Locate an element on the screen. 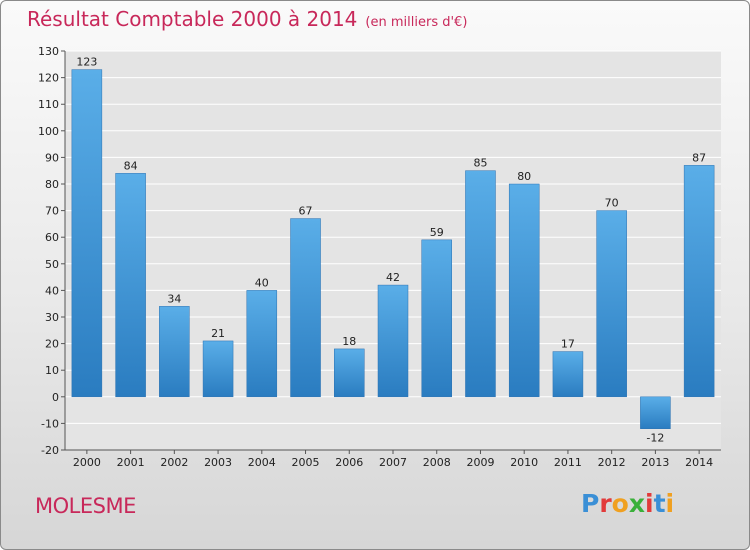 The height and width of the screenshot is (550, 750). proxiti-logo: Proxiti is located at coordinates (627, 503).